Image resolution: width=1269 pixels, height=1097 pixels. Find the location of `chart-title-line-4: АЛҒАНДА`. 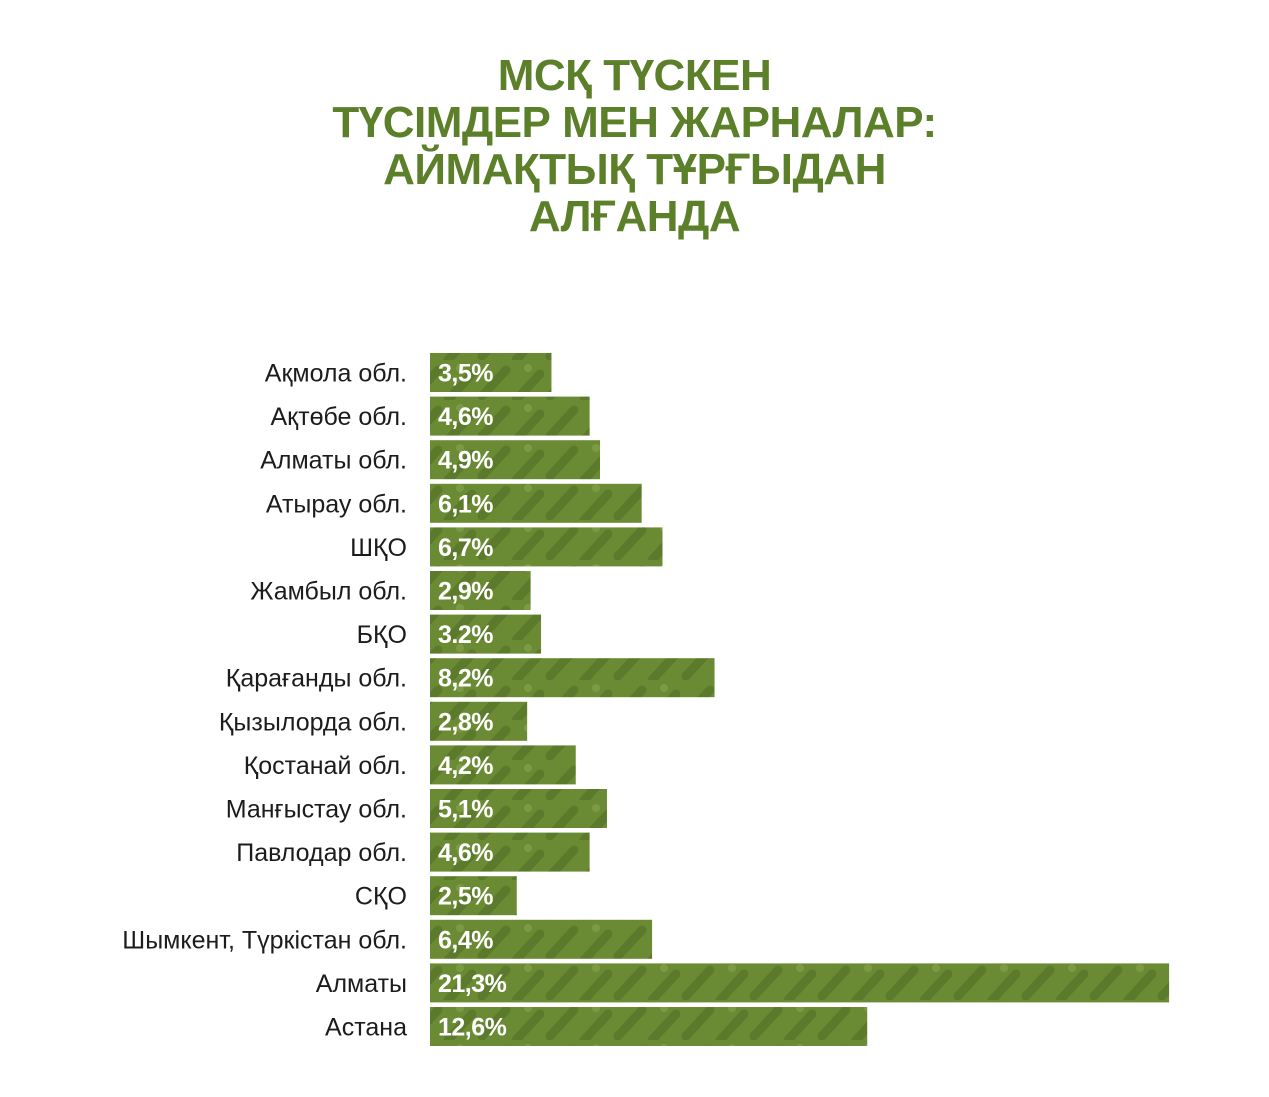

chart-title-line-4: АЛҒАНДА is located at coordinates (634, 216).